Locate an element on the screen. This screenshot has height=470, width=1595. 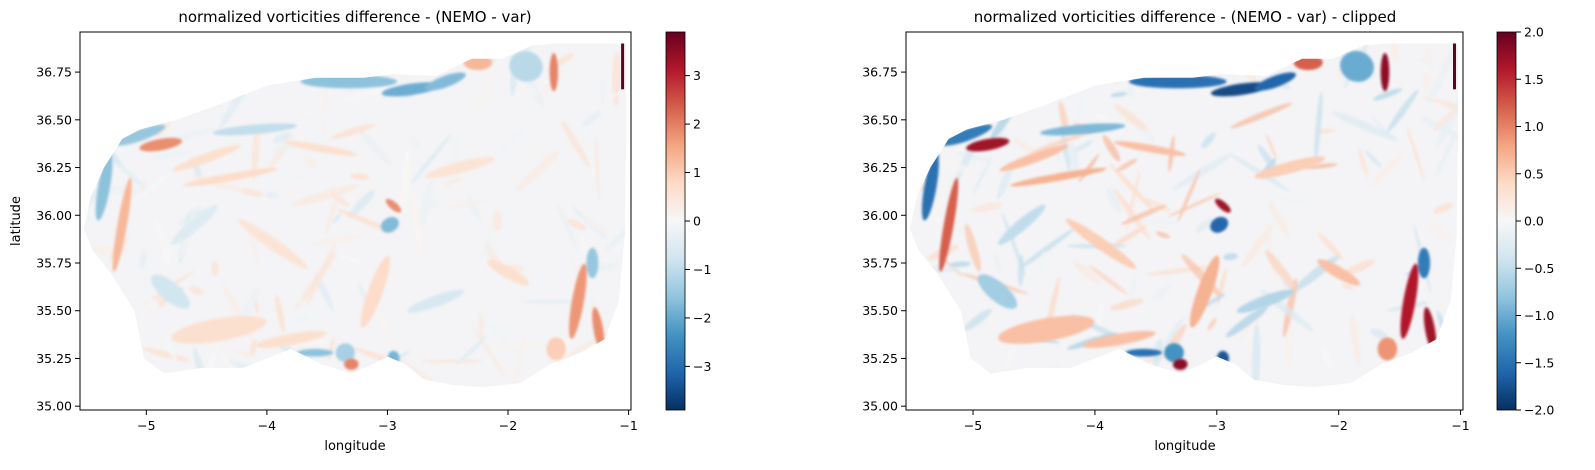
right-colorbar: −2.0 −1.5 −1.0 −0.5 0.0 0.5 1.0 1.5 2.0 is located at coordinates (1525, 221).